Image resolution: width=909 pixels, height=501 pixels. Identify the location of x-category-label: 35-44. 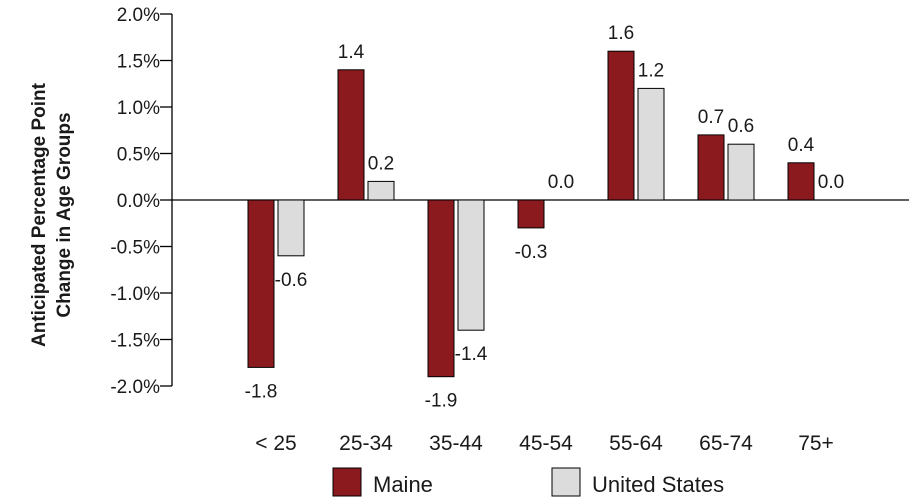
(456, 443).